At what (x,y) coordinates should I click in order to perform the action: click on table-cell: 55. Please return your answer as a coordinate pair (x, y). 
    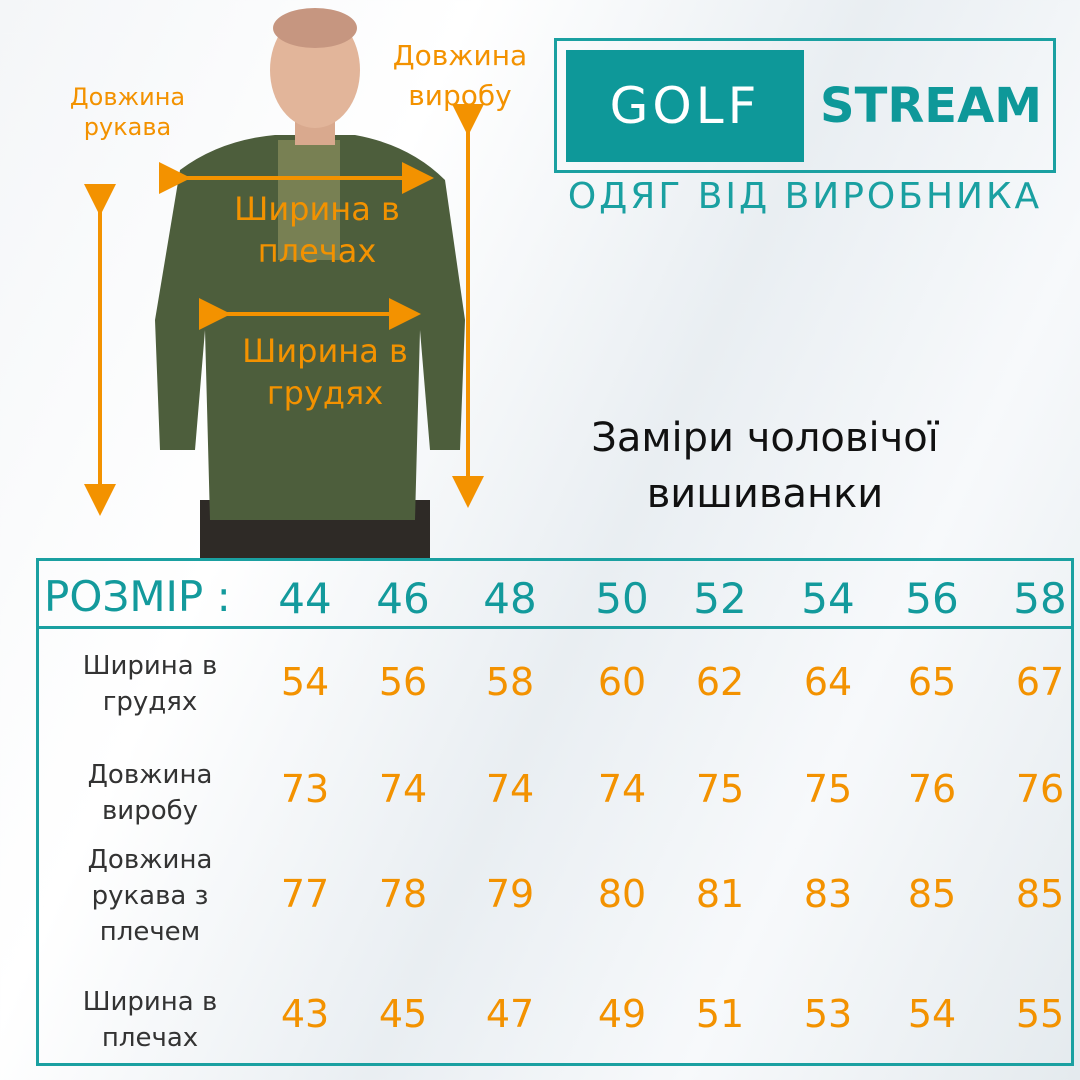
    Looking at the image, I should click on (1040, 1014).